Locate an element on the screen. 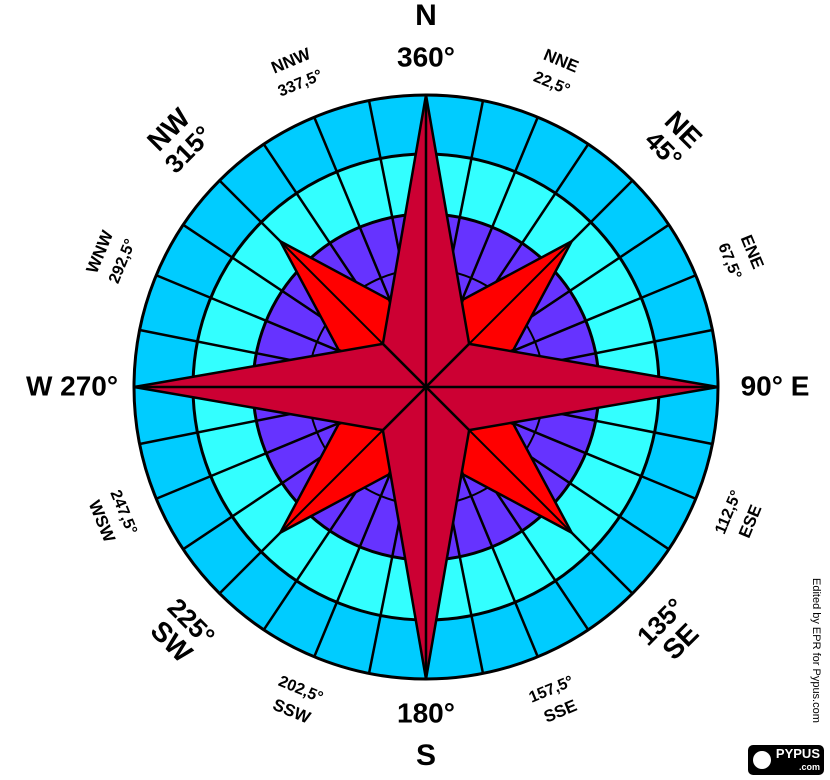 The height and width of the screenshot is (780, 830). label-w: W 270° is located at coordinates (72, 385).